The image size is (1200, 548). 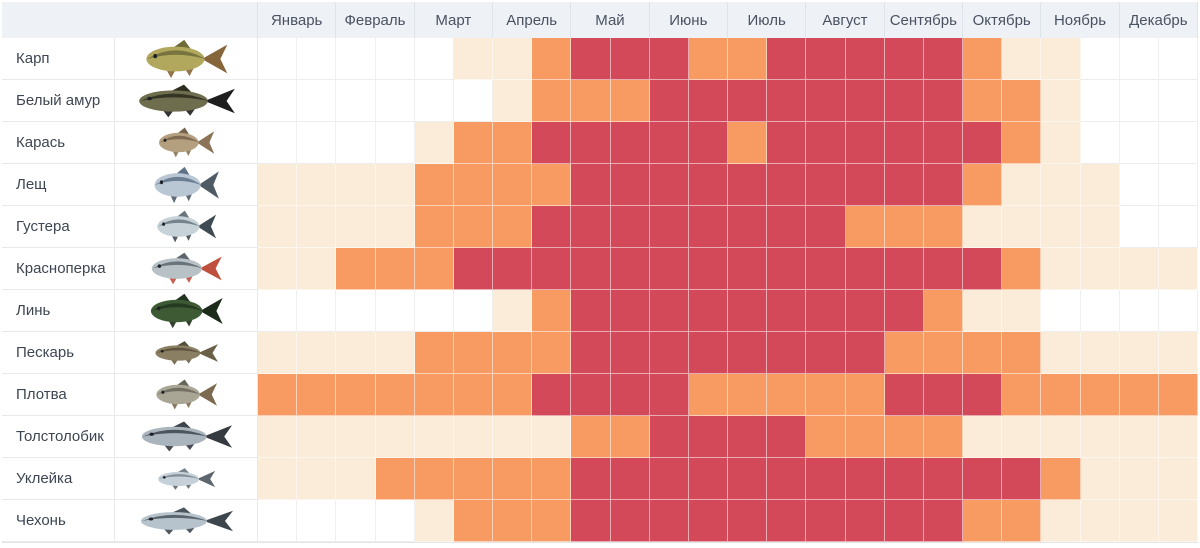 What do you see at coordinates (187, 394) in the screenshot?
I see `roach-fish-icon` at bounding box center [187, 394].